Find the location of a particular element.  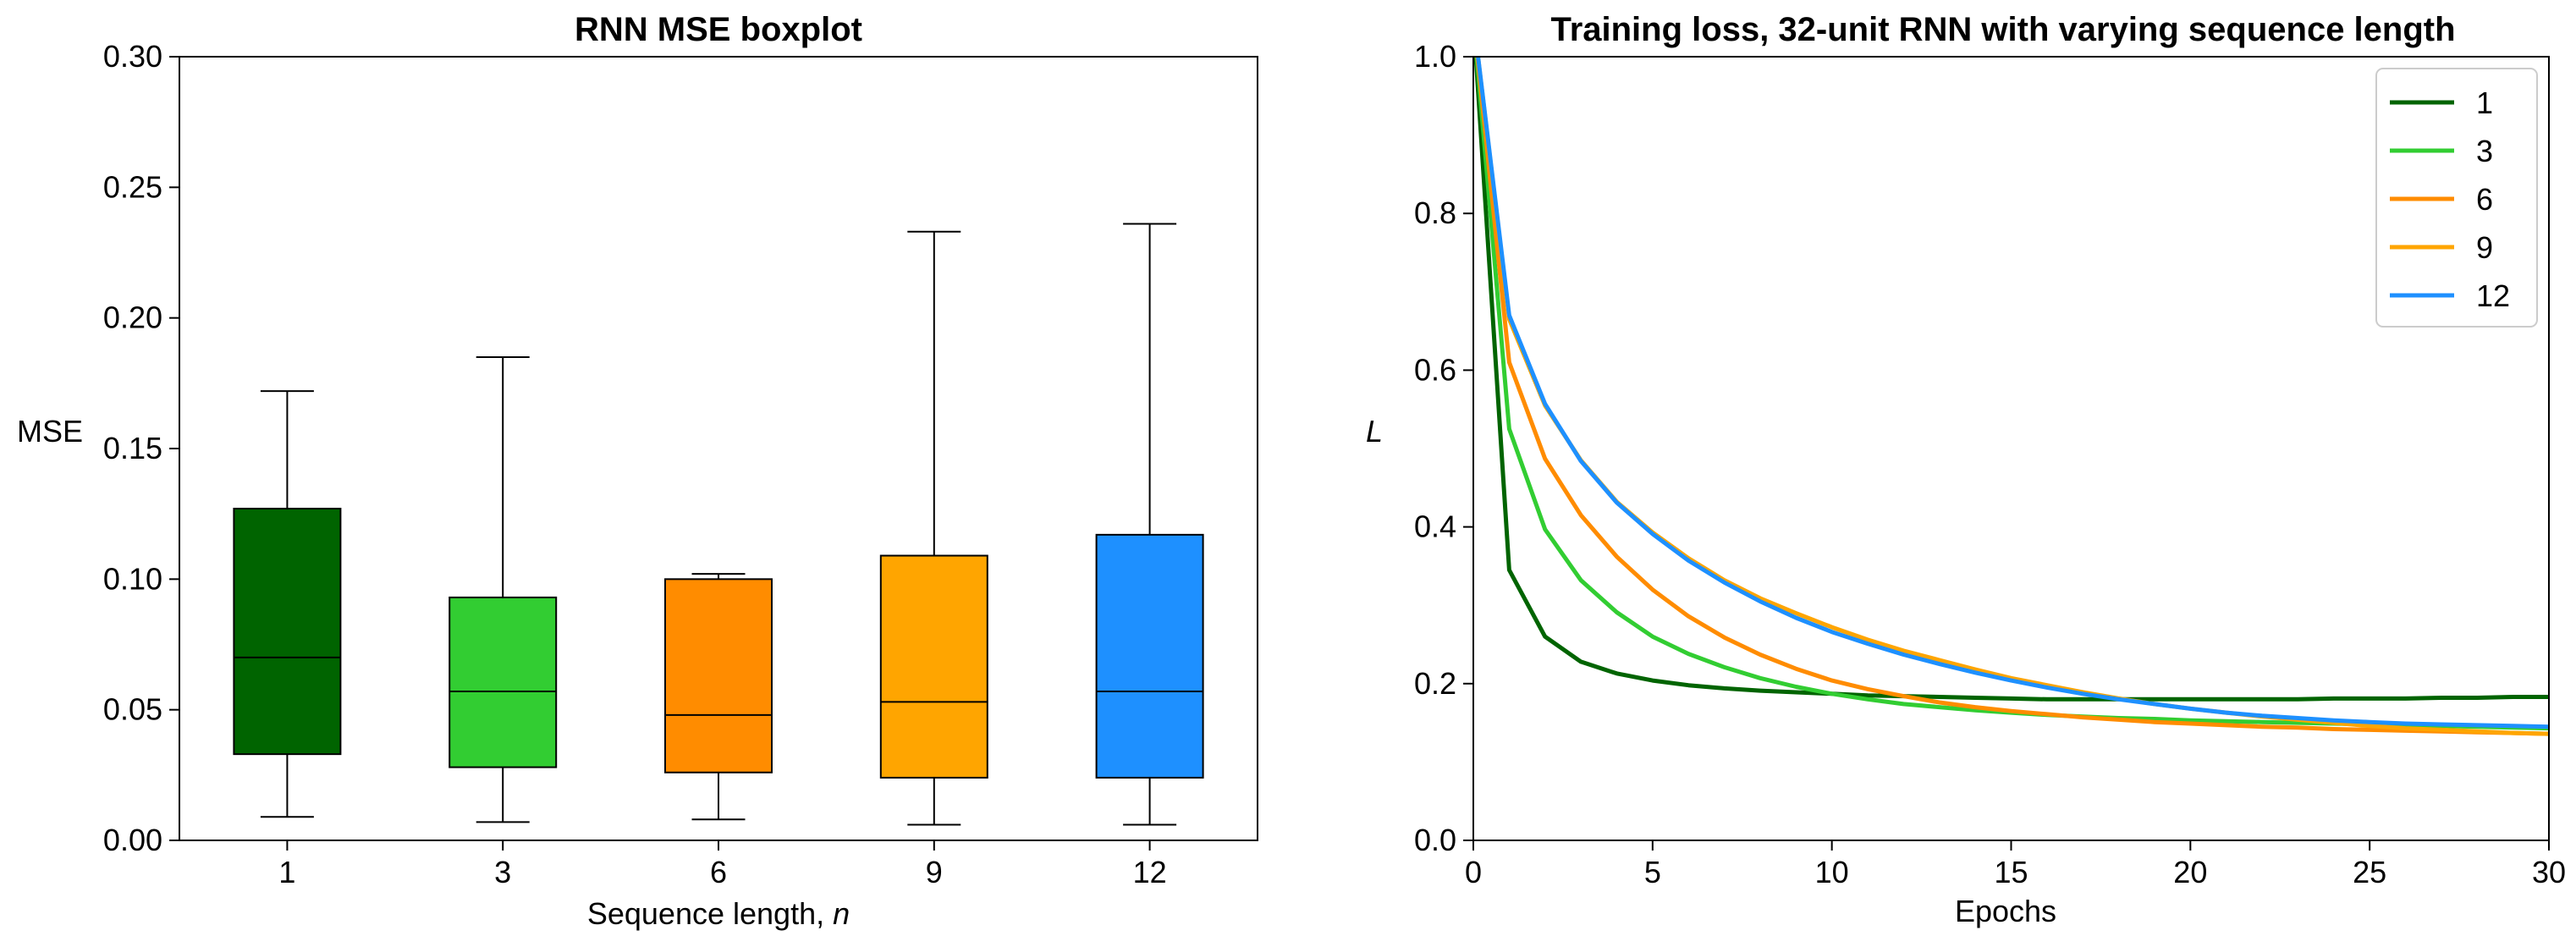

loss-xtick-label: 10 is located at coordinates (1832, 872).